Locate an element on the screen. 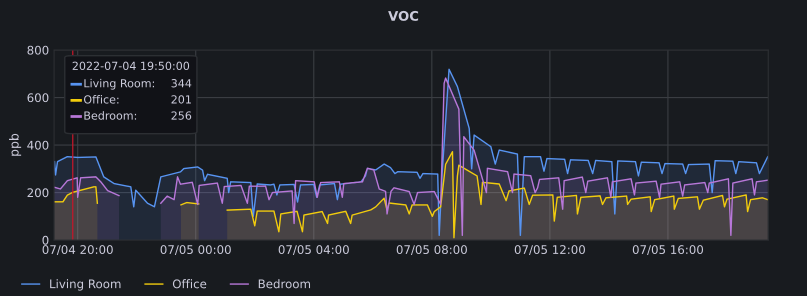 This screenshot has width=807, height=296. y-tick-label: 800 is located at coordinates (37, 50).